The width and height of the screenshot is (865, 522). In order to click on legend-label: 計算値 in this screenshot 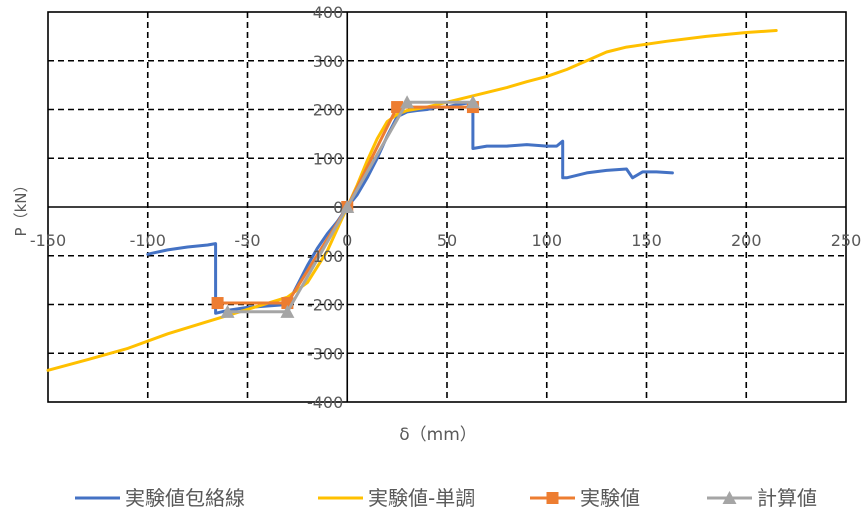, I will do `click(787, 498)`.